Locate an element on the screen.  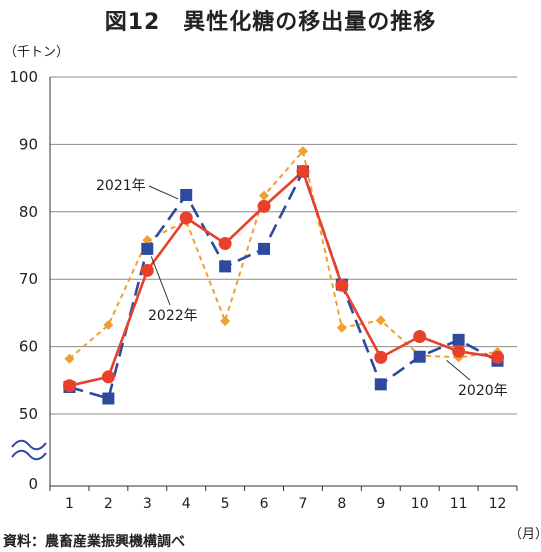
x-tick-label: 2 is located at coordinates (108, 504).